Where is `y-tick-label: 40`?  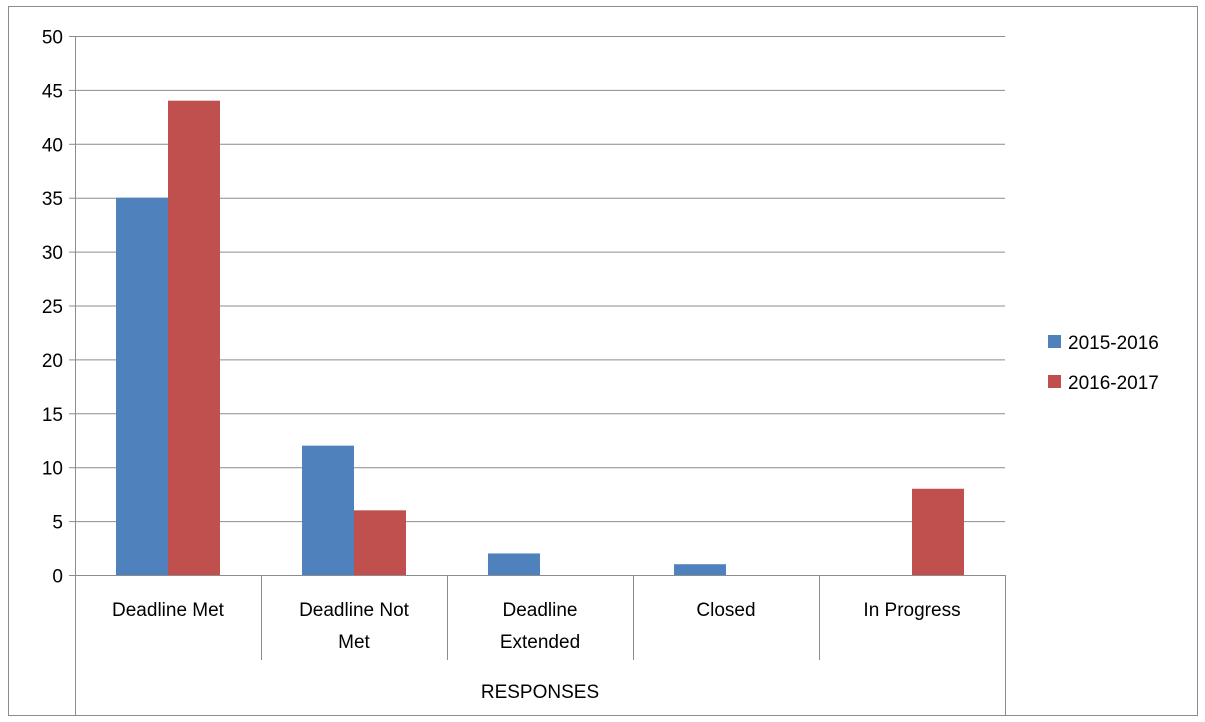 y-tick-label: 40 is located at coordinates (52, 145).